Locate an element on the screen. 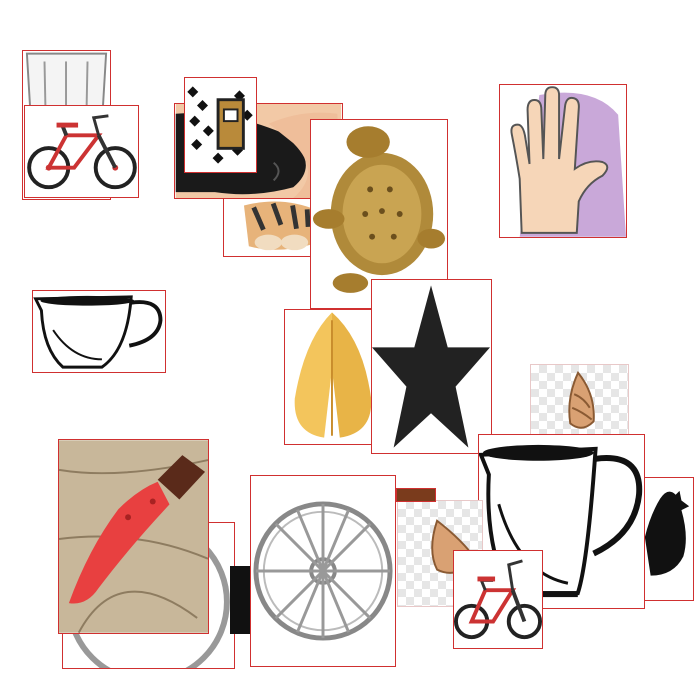  bicycle-icon is located at coordinates (82, 152).